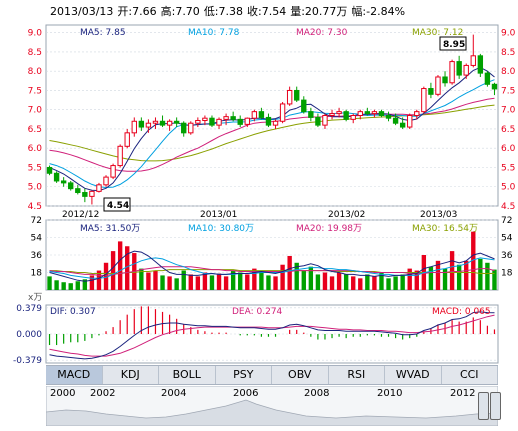 The width and height of the screenshot is (518, 431). I want to click on tab-psy: PSY, so click(244, 375).